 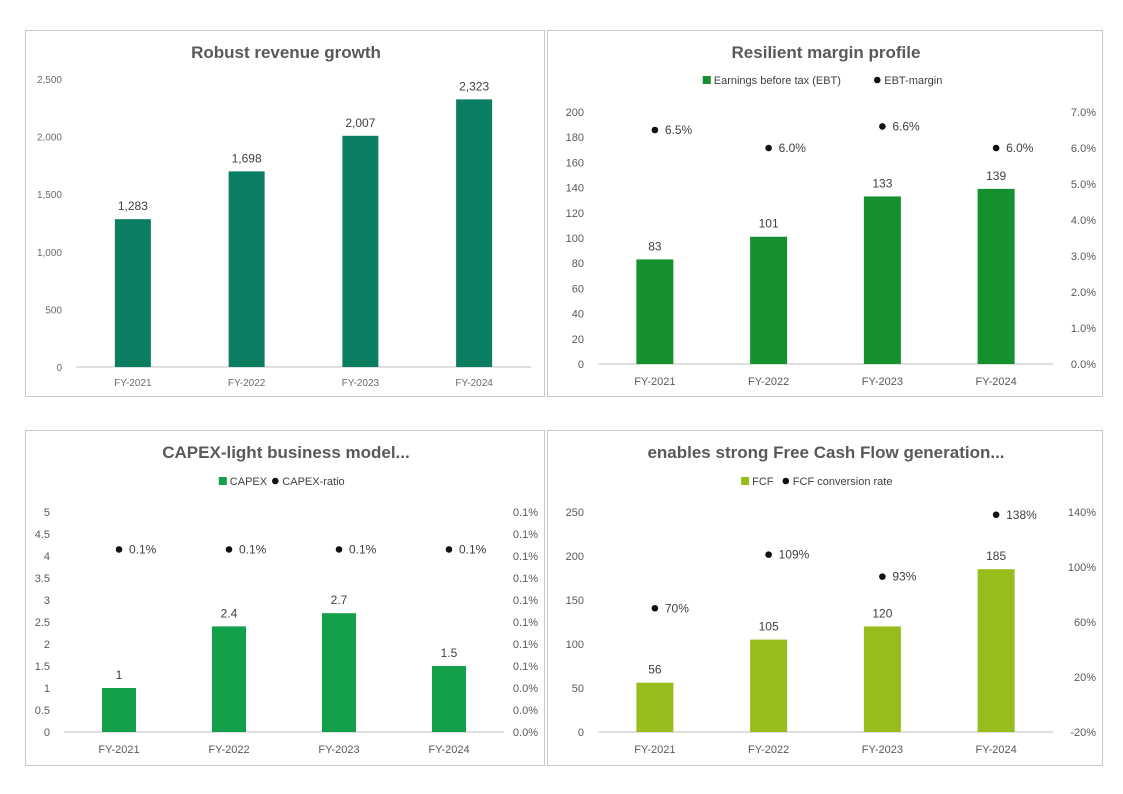 I want to click on y2-tick-label: 6.0%, so click(x=1083, y=149).